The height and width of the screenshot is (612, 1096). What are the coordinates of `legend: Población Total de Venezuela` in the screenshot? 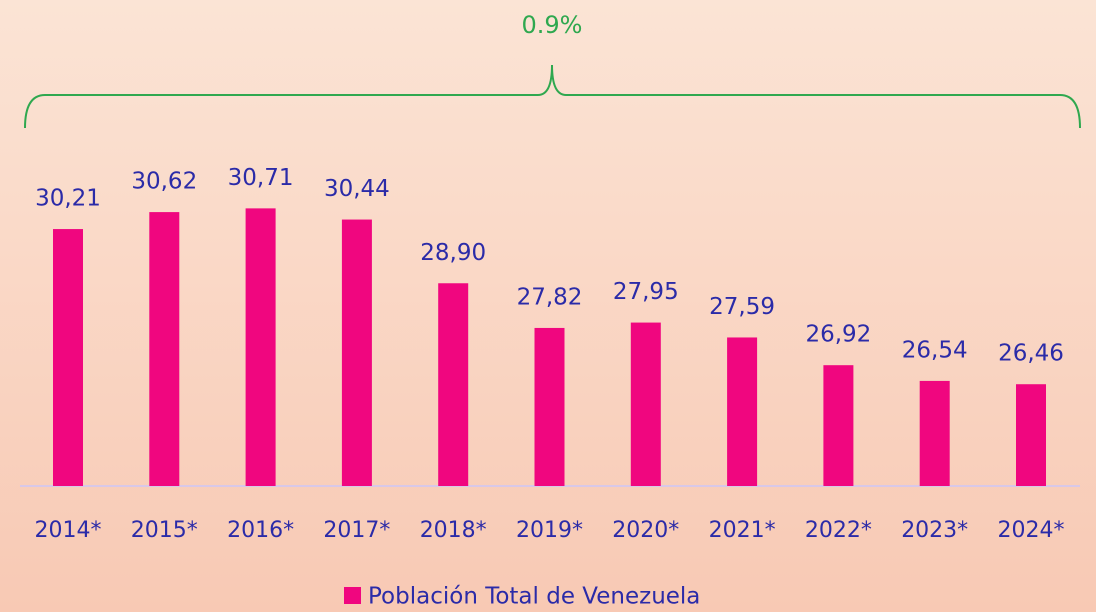 It's located at (522, 597).